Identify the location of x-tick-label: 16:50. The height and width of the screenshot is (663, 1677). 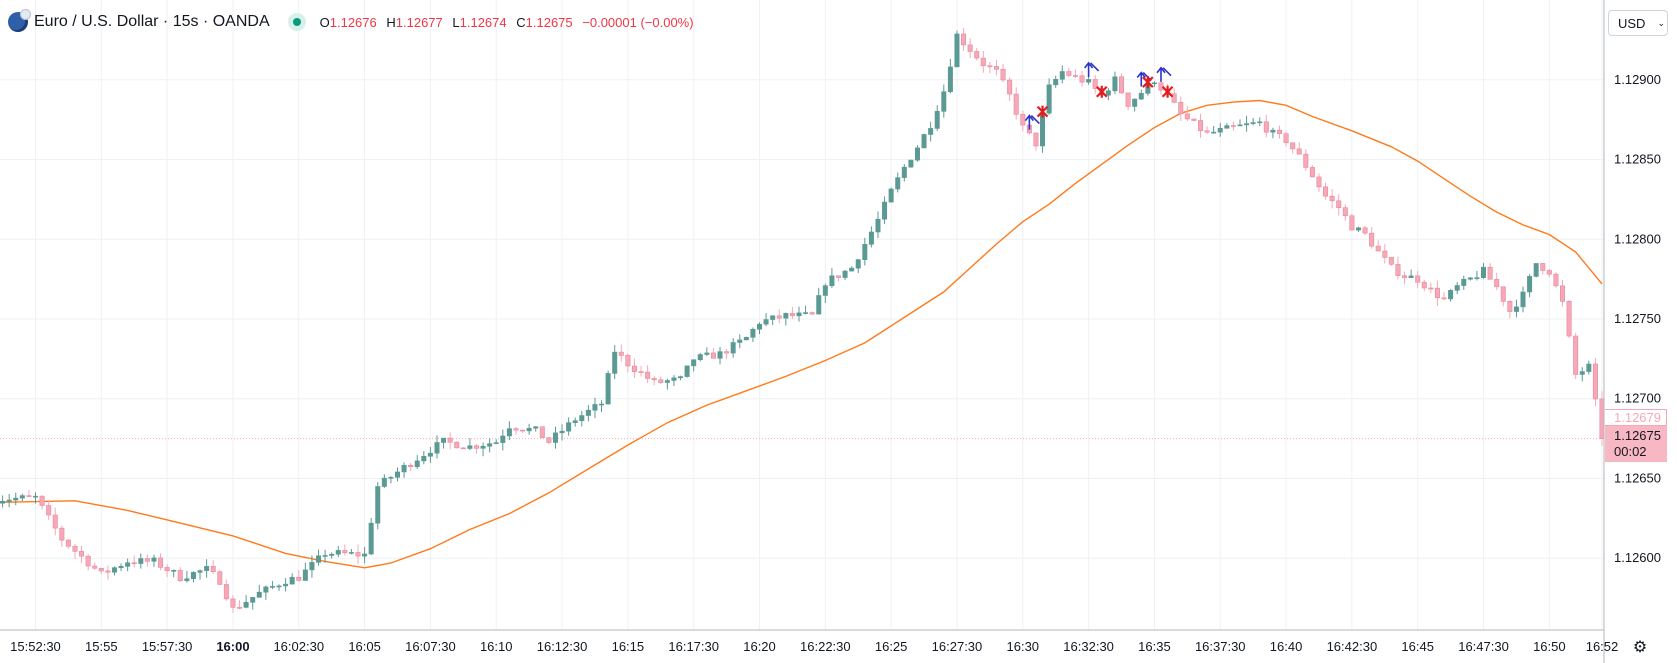
(1549, 646).